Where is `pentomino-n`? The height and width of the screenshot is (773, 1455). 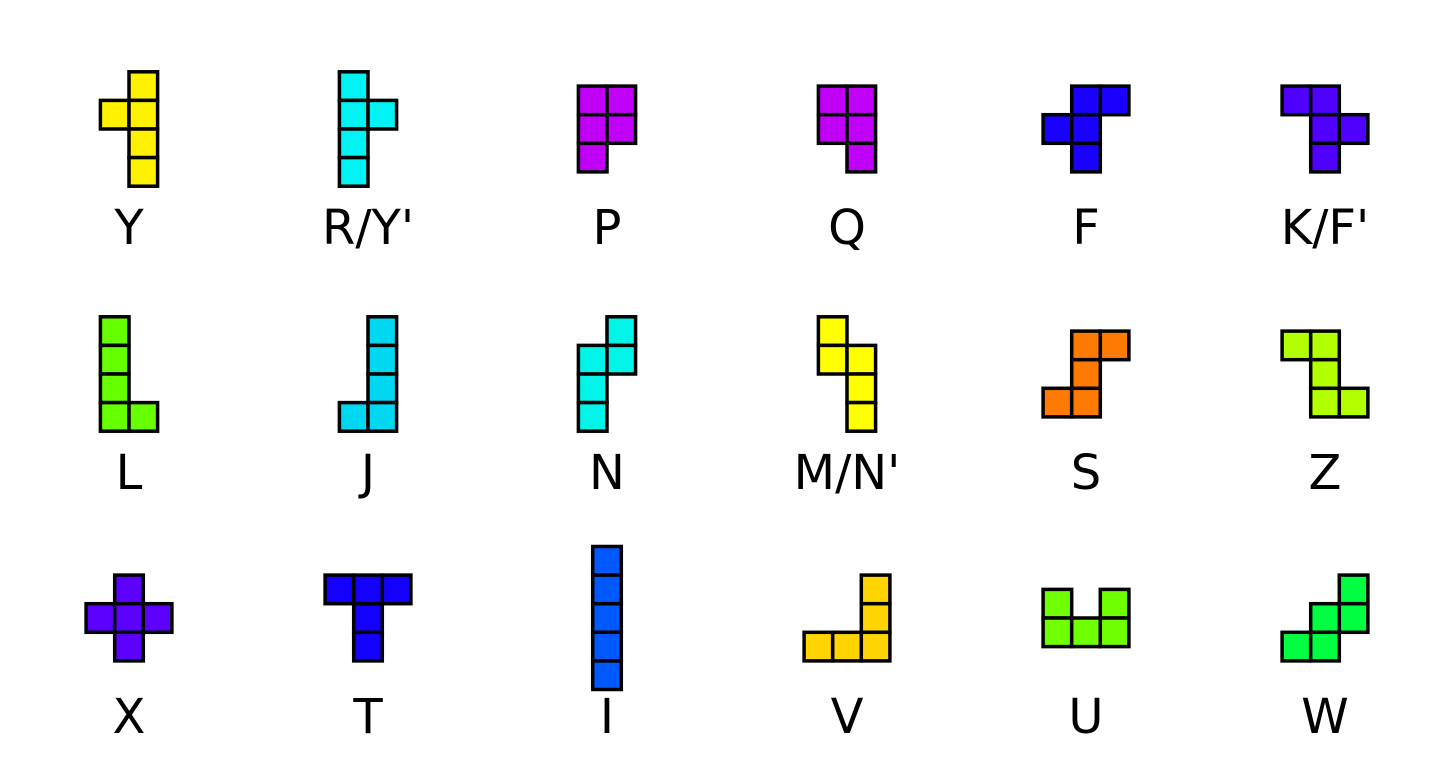 pentomino-n is located at coordinates (607, 374).